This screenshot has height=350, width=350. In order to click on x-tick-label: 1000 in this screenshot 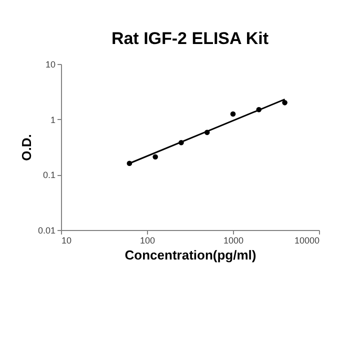, I will do `click(233, 241)`.